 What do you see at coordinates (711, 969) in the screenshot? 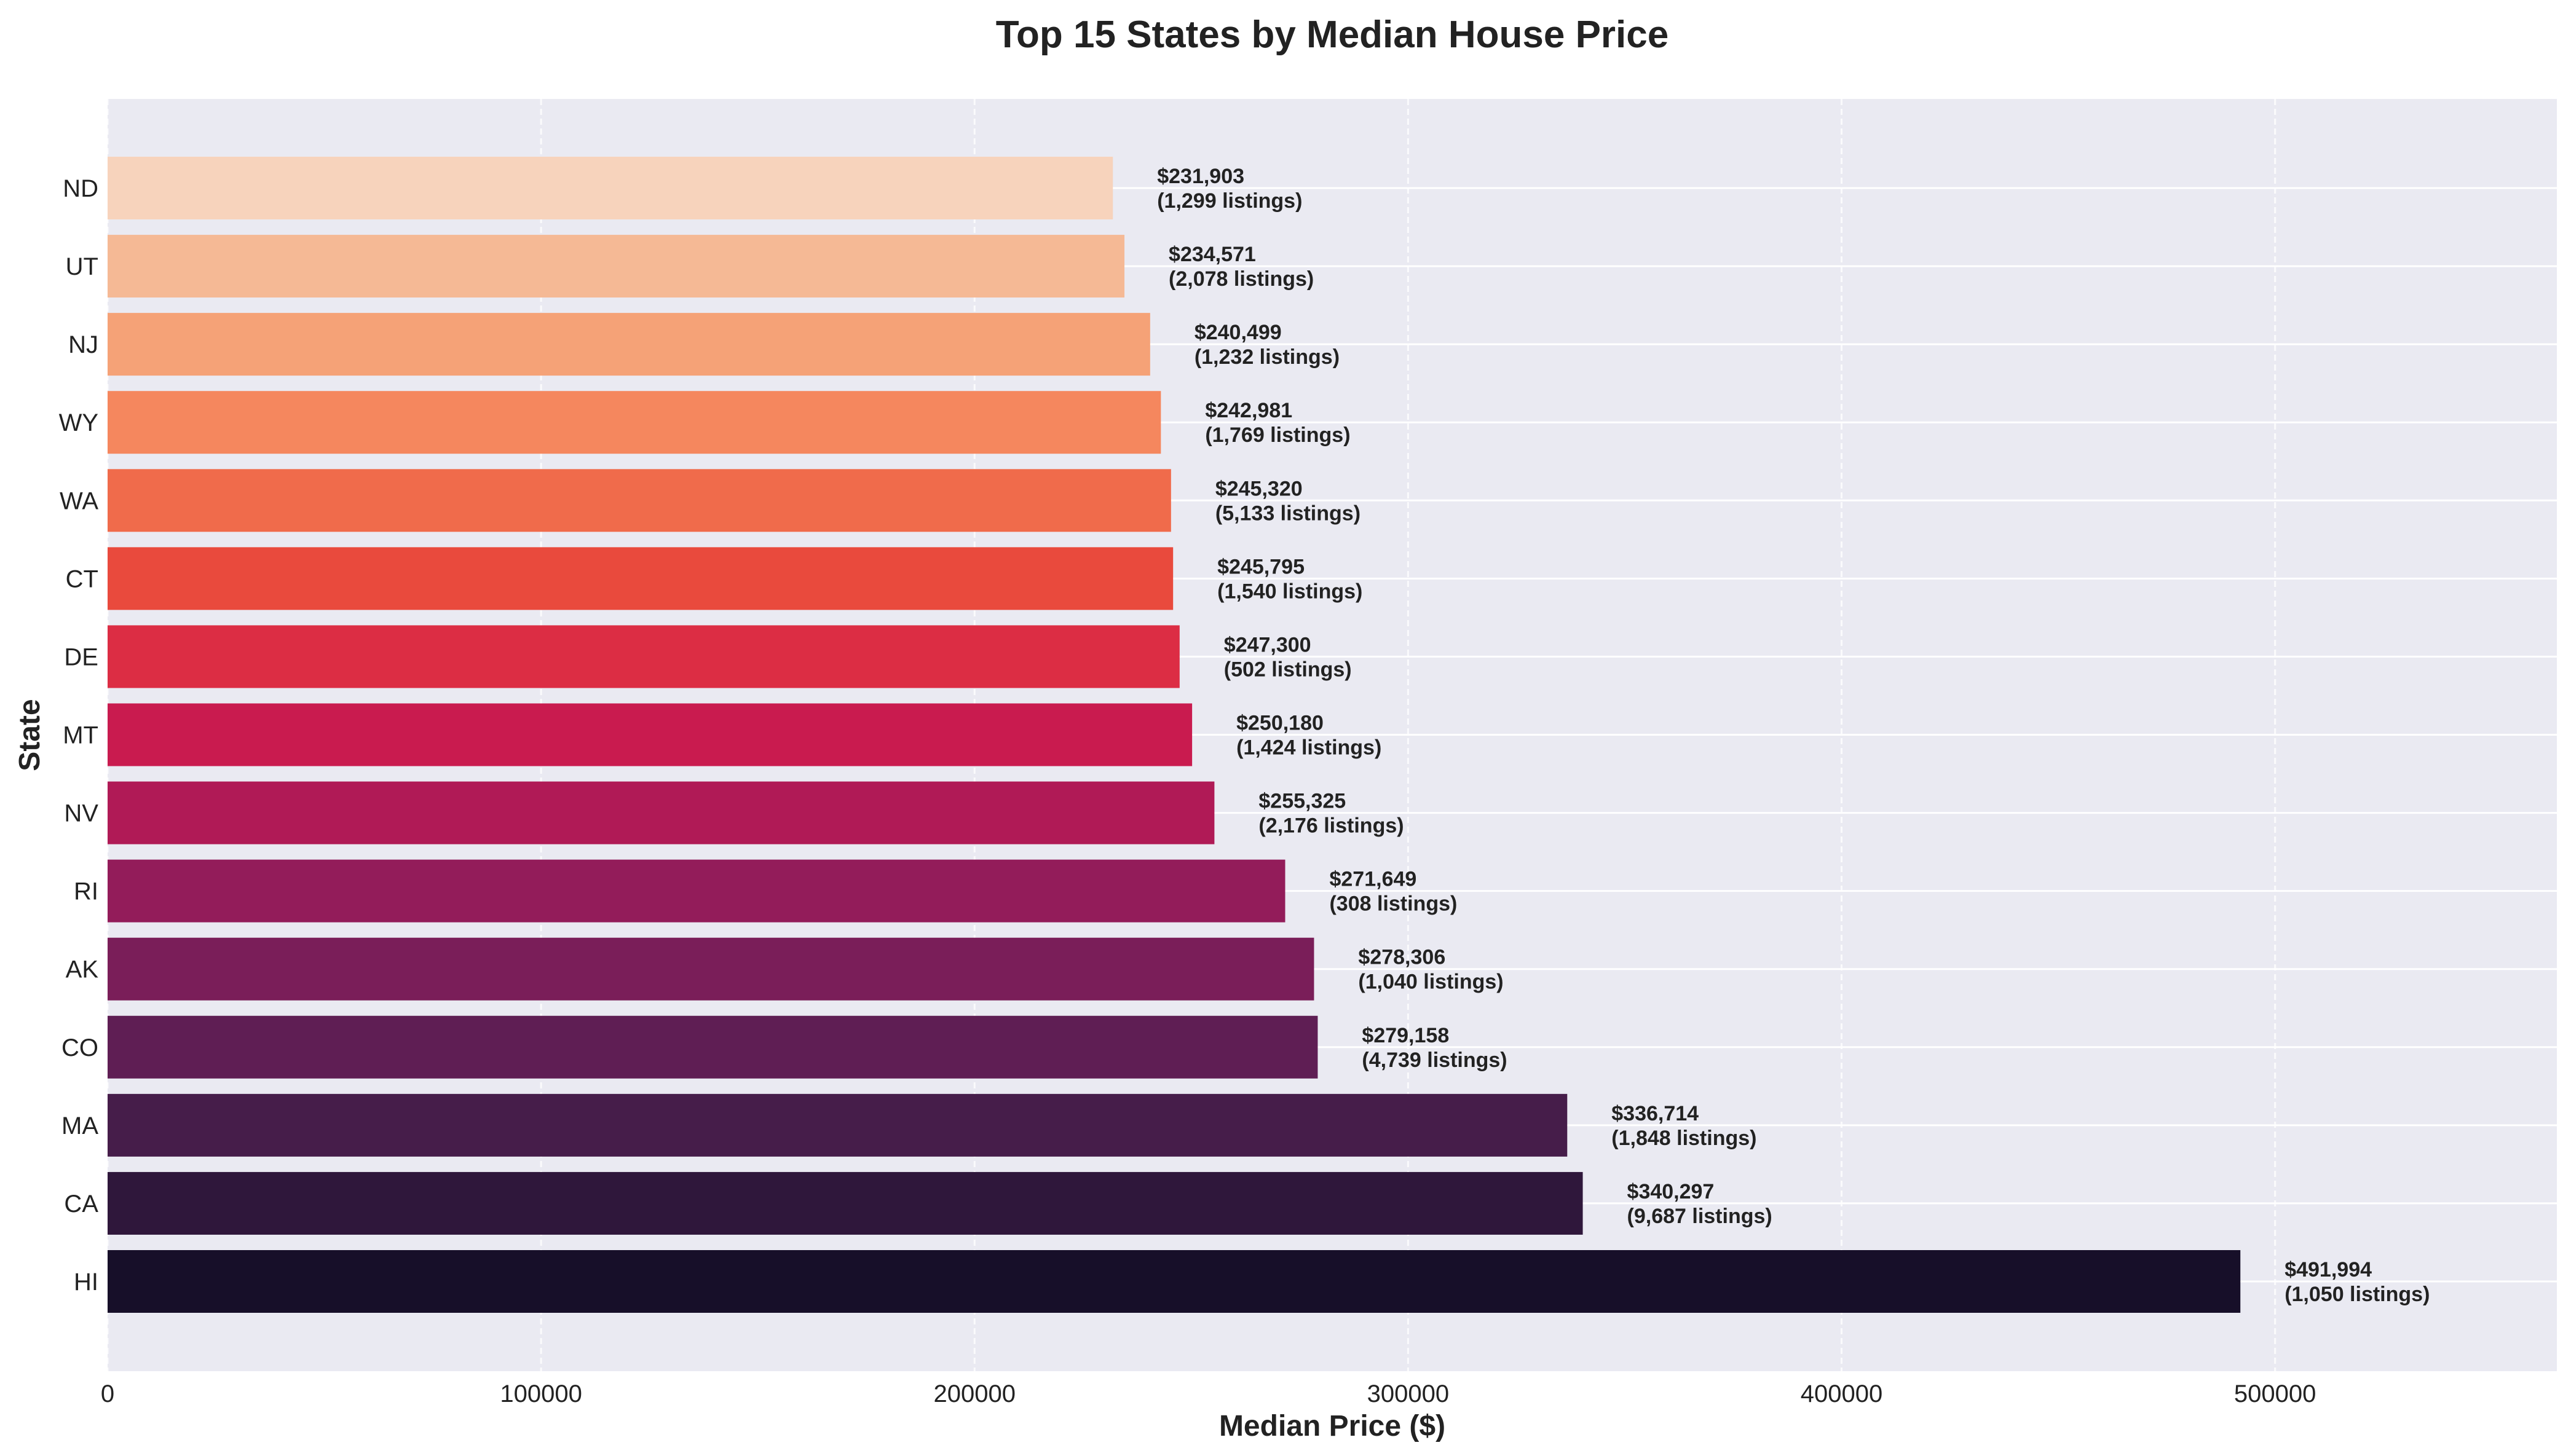
I see `bar-ak` at bounding box center [711, 969].